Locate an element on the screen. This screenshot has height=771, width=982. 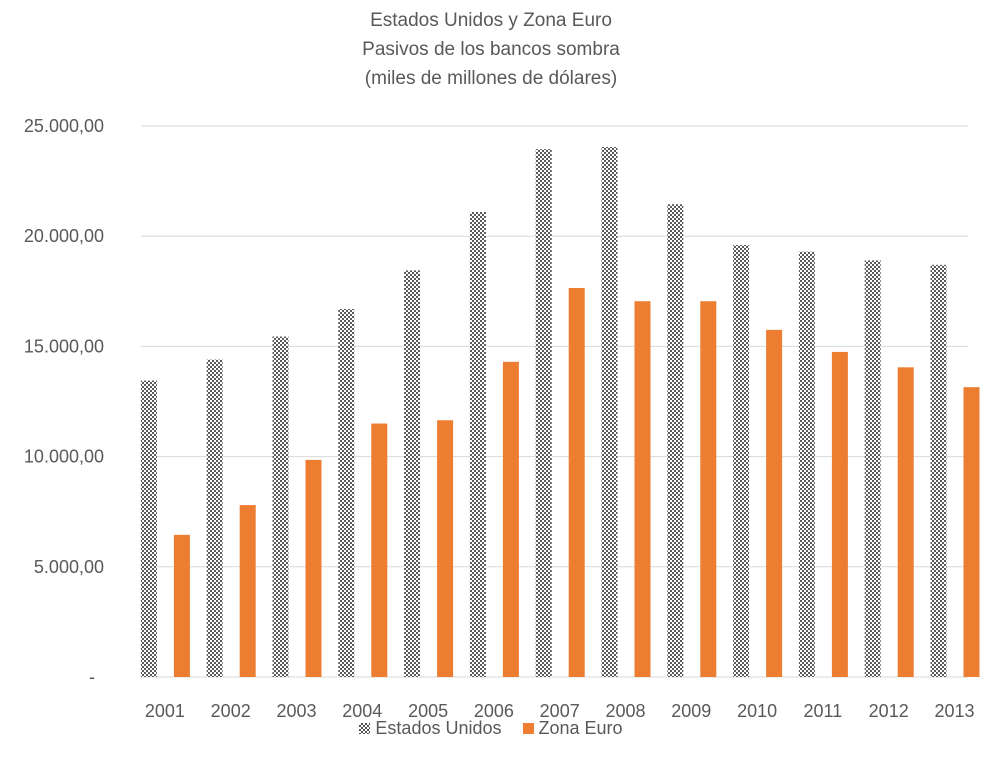
legend: Estados Unidos Zona Euro is located at coordinates (491, 728).